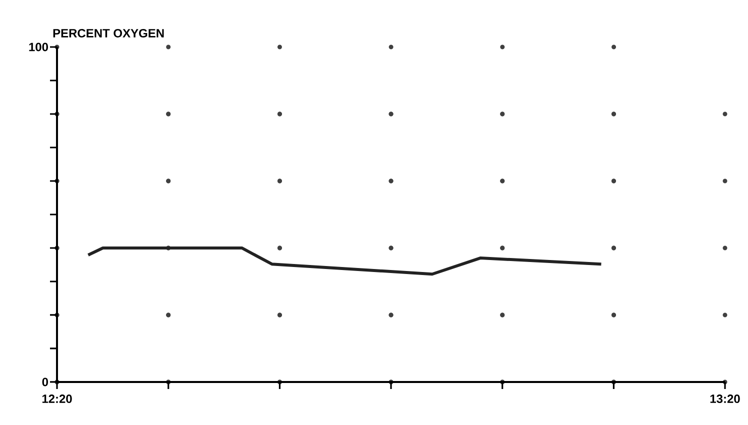 The width and height of the screenshot is (748, 425). What do you see at coordinates (725, 399) in the screenshot?
I see `x-tick-label: 13:20` at bounding box center [725, 399].